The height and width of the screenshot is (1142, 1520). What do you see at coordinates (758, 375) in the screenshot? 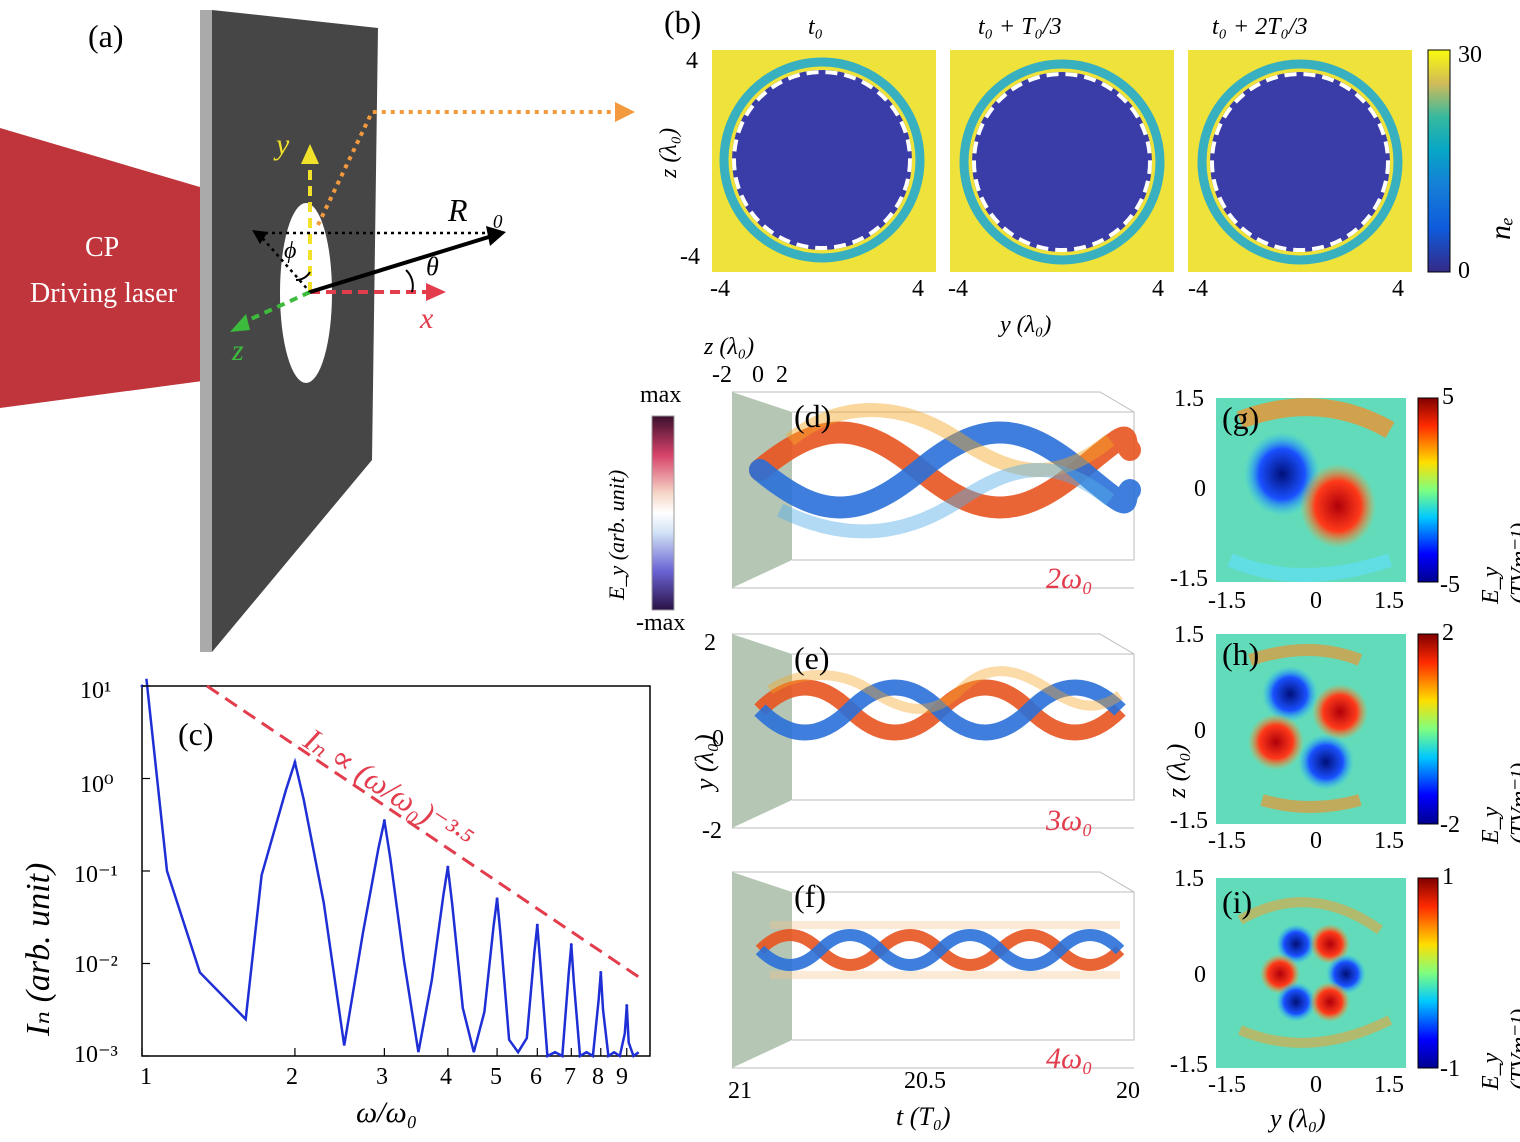
I see `d-ztick-2: 0` at bounding box center [758, 375].